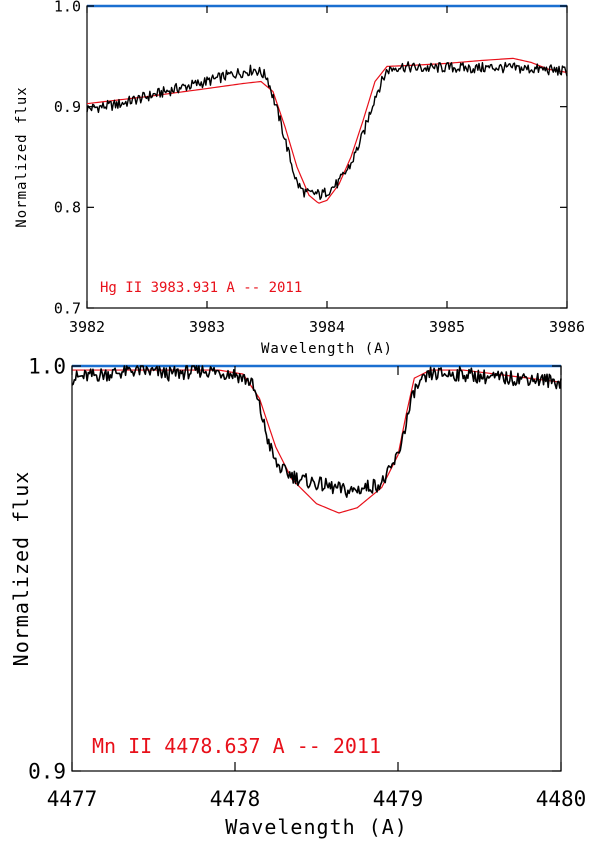 Image resolution: width=593 pixels, height=841 pixels. What do you see at coordinates (561, 799) in the screenshot?
I see `x-tick-label: 4480` at bounding box center [561, 799].